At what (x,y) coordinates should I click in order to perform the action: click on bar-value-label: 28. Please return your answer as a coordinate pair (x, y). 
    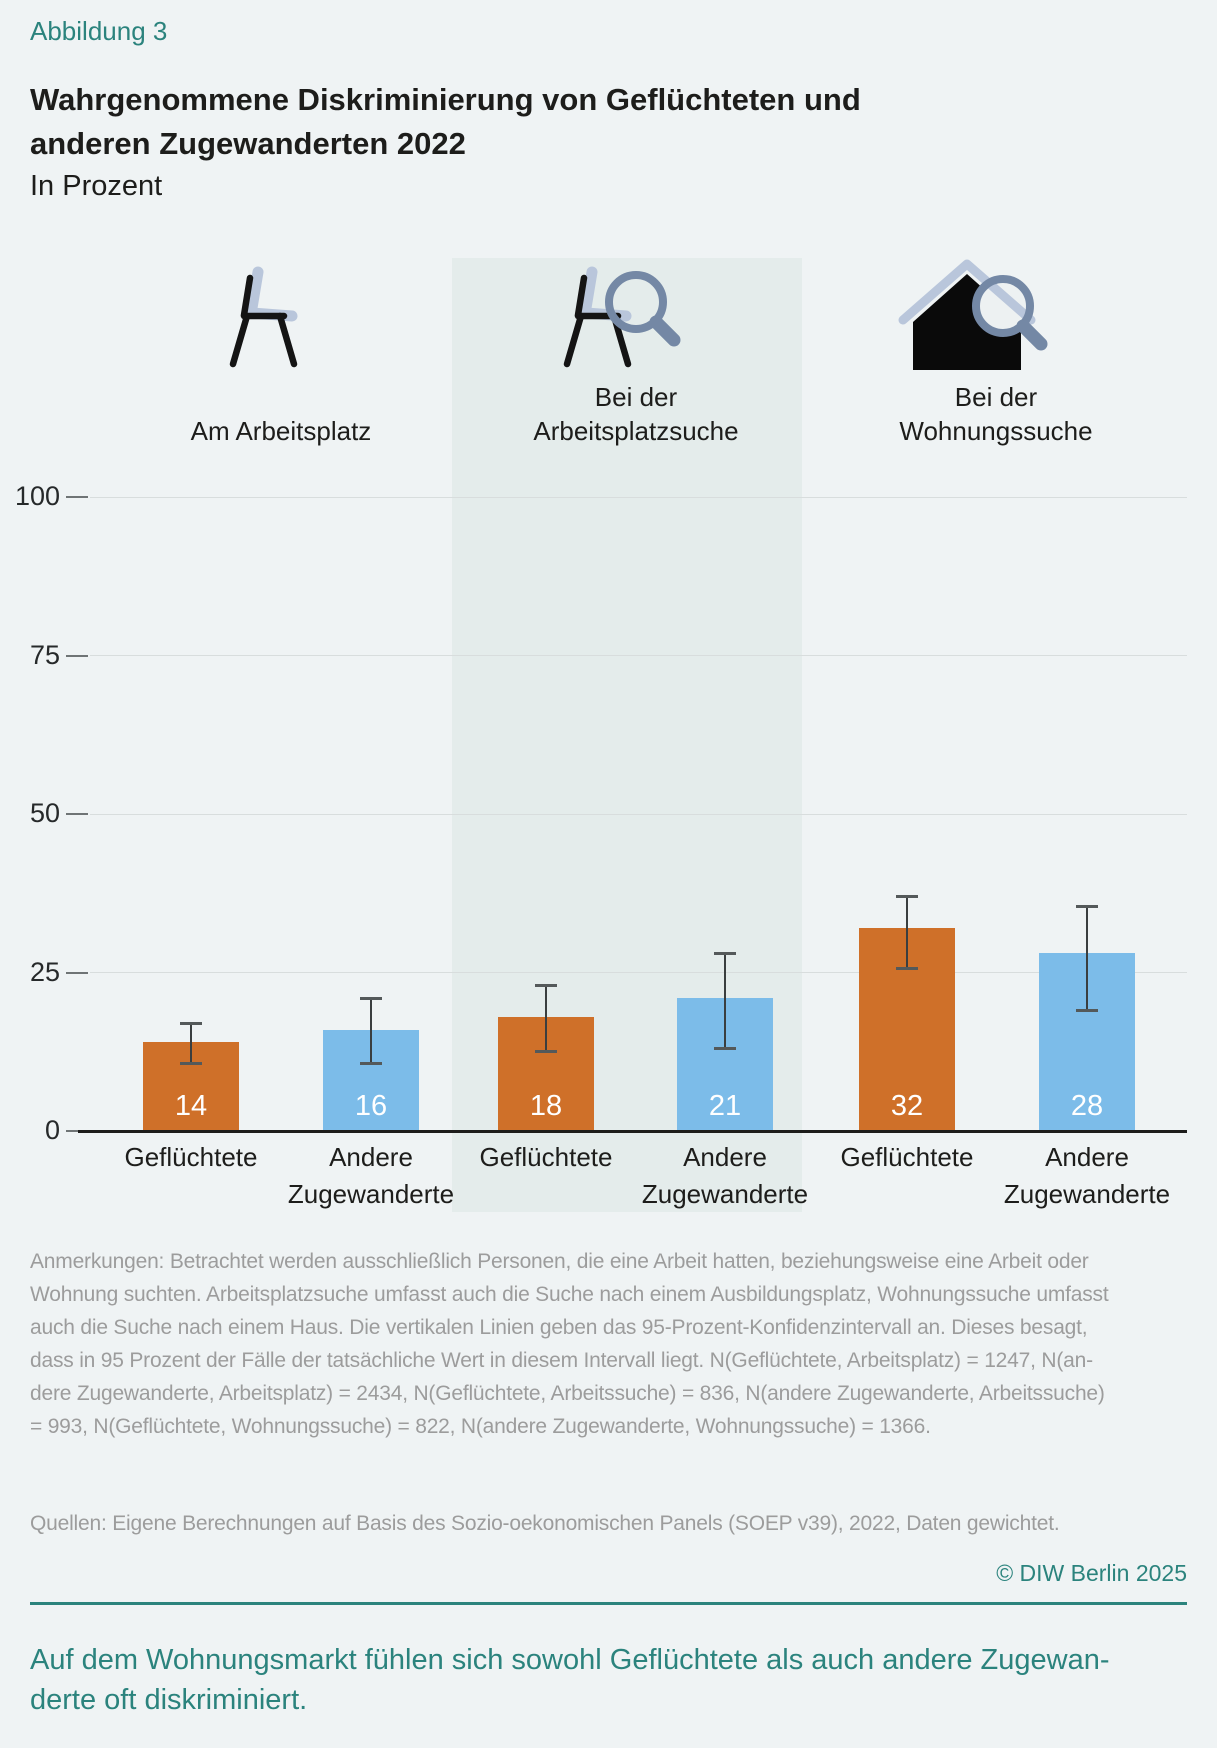
    Looking at the image, I should click on (1087, 1105).